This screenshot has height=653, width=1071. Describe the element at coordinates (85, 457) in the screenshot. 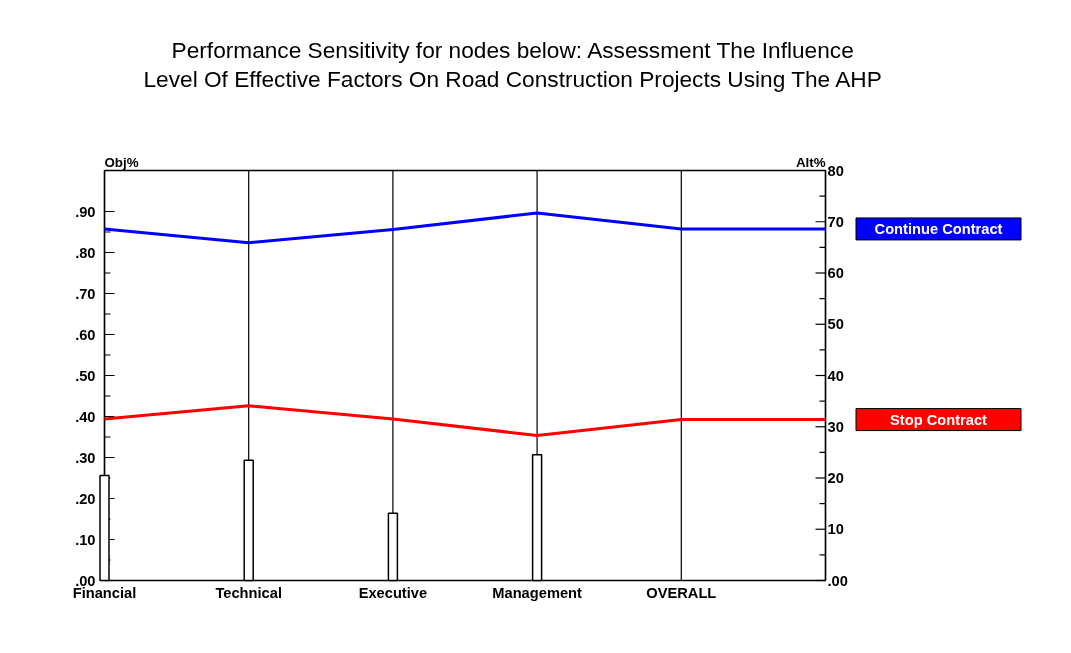

I see `y-tick-label: .30` at that location.